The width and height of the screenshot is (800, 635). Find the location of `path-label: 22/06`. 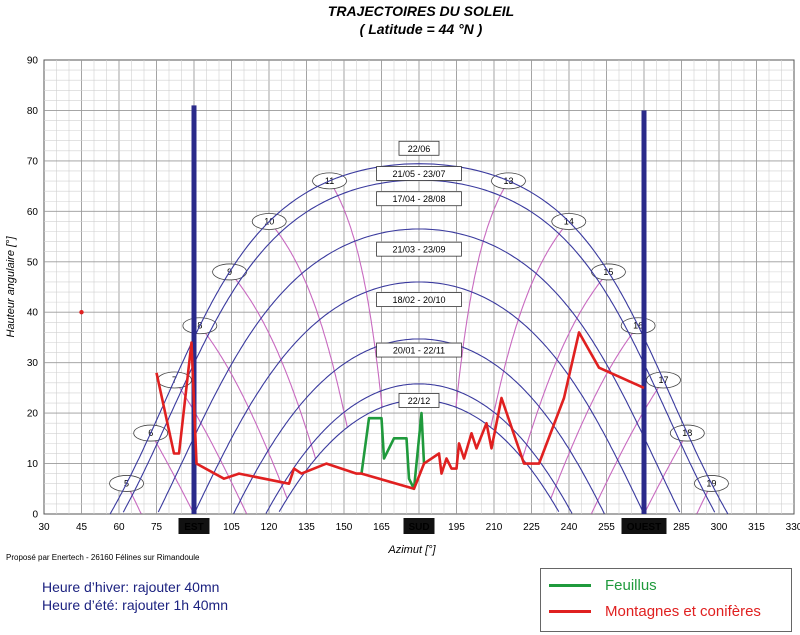

path-label: 22/06 is located at coordinates (419, 149).